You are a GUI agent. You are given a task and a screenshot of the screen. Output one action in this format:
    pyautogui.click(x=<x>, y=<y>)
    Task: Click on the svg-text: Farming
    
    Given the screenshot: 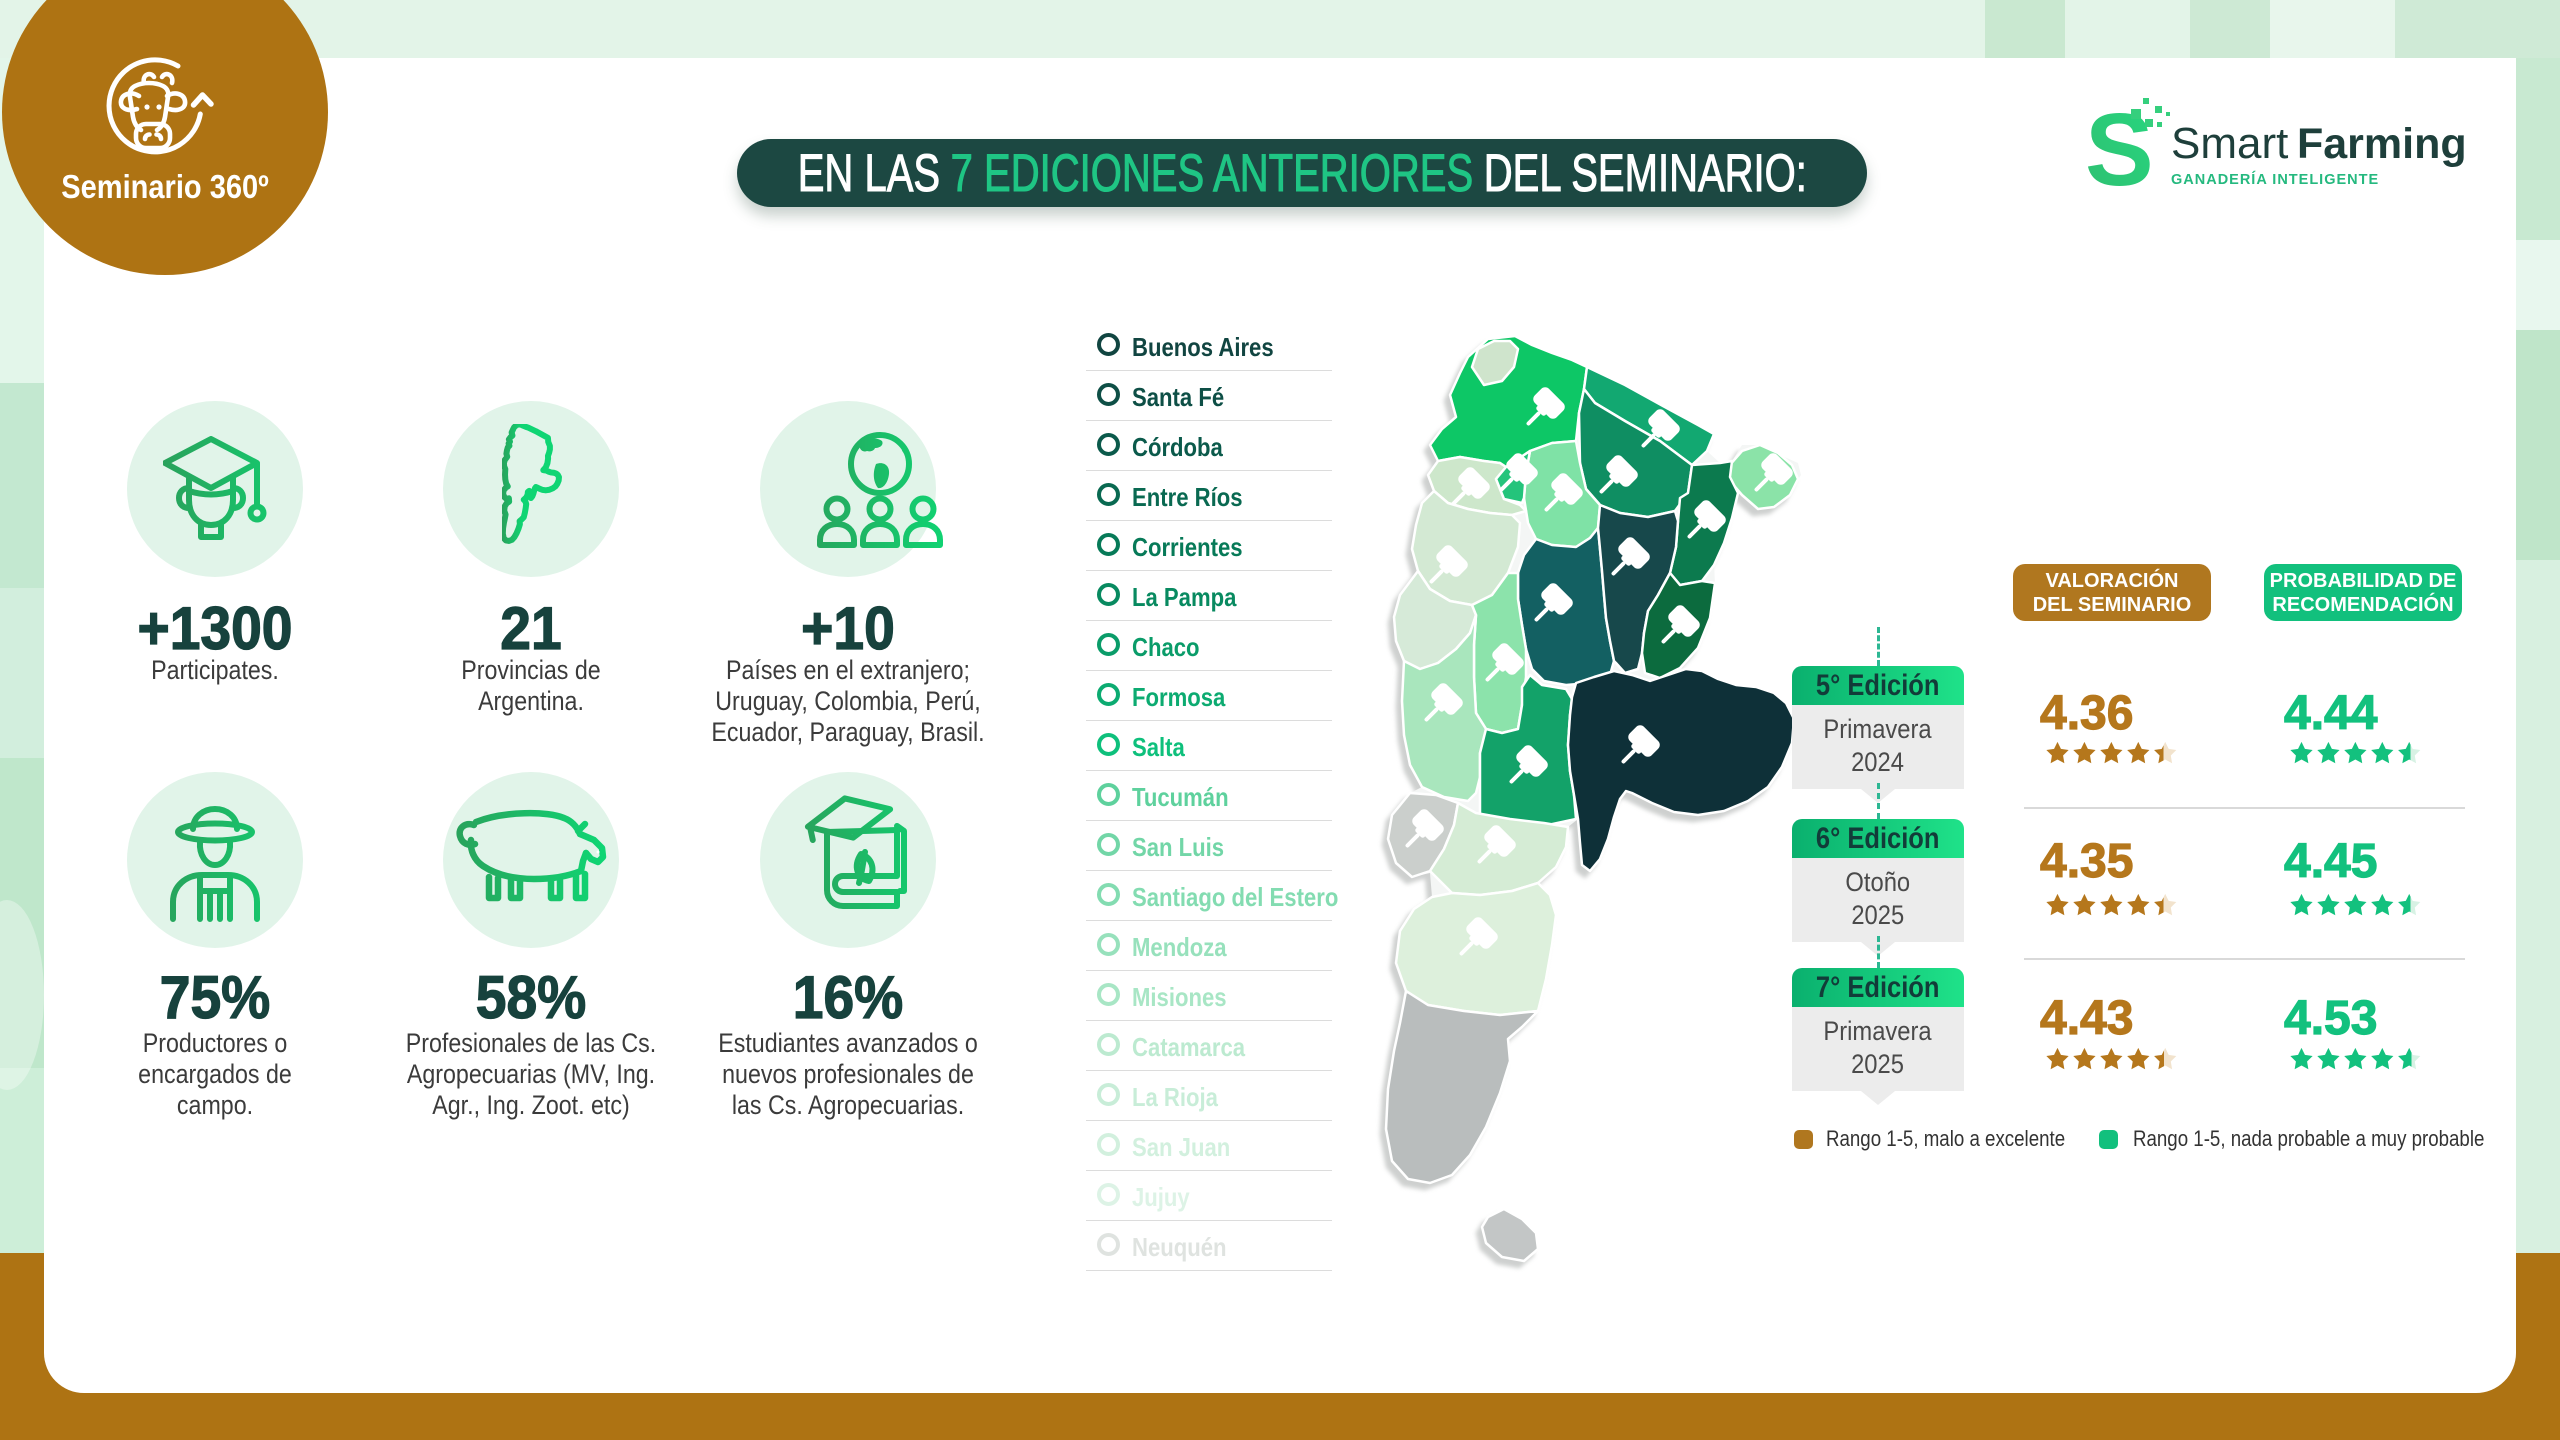 What is the action you would take?
    pyautogui.click(x=2381, y=144)
    